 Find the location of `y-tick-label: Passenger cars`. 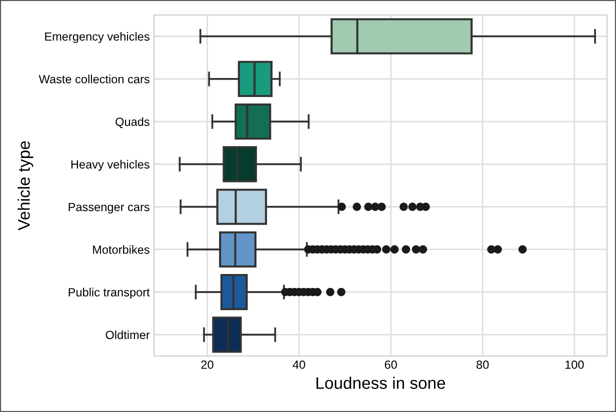

y-tick-label: Passenger cars is located at coordinates (109, 208).